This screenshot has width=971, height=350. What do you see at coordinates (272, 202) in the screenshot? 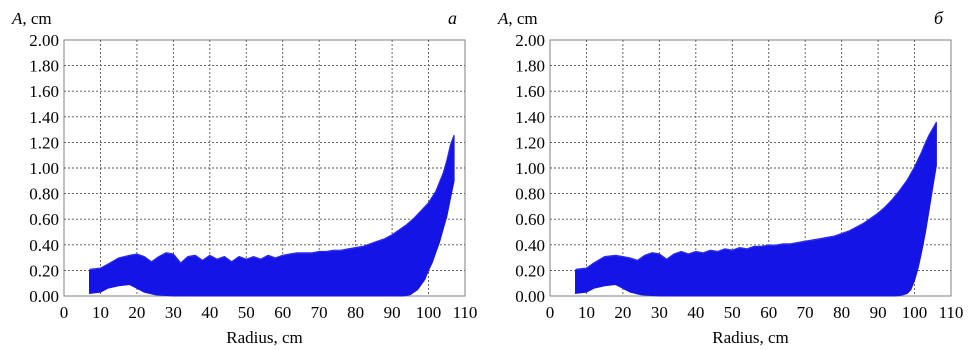
I see `upper-envelope-line` at bounding box center [272, 202].